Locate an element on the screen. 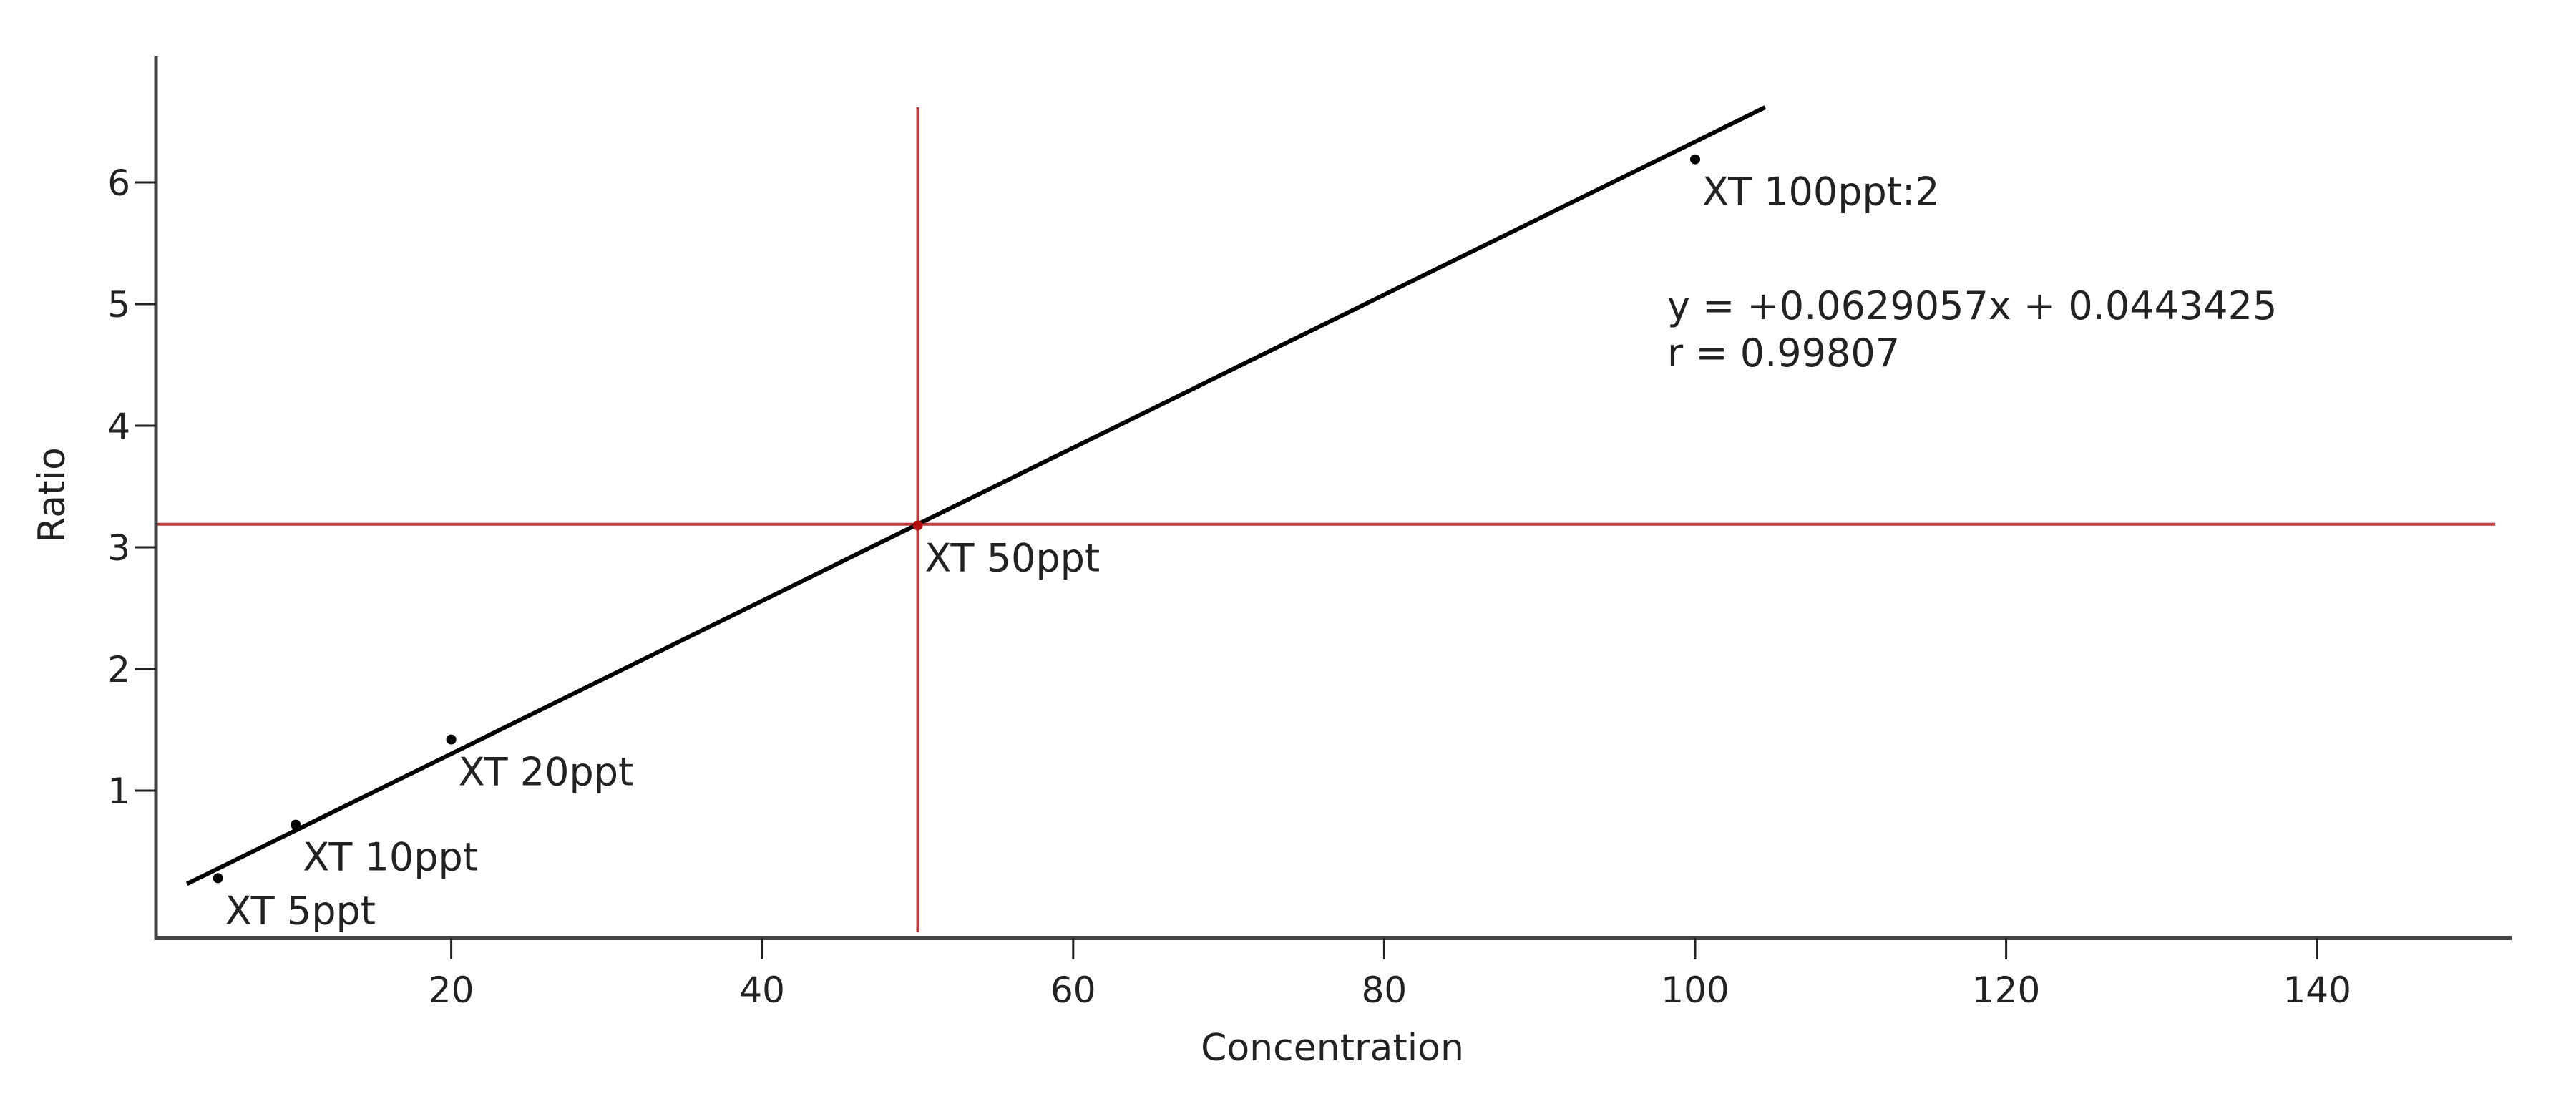  data-point-label: XT 10ppt is located at coordinates (390, 857).